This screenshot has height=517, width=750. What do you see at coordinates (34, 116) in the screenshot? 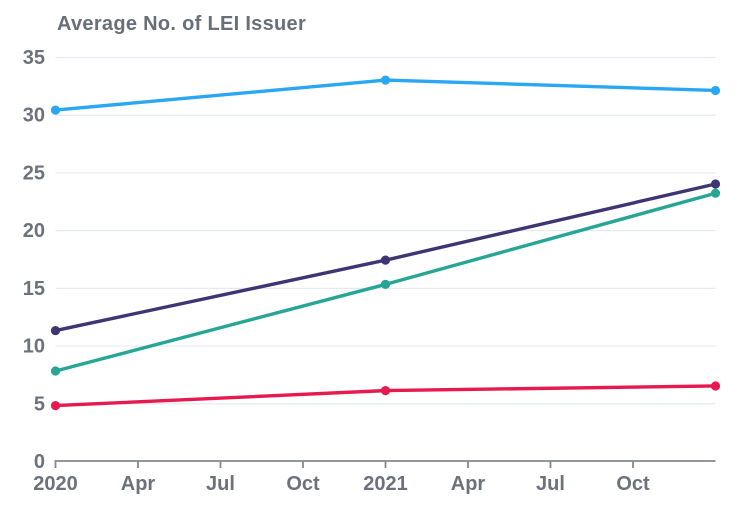
I see `y-tick-label: 30` at bounding box center [34, 116].